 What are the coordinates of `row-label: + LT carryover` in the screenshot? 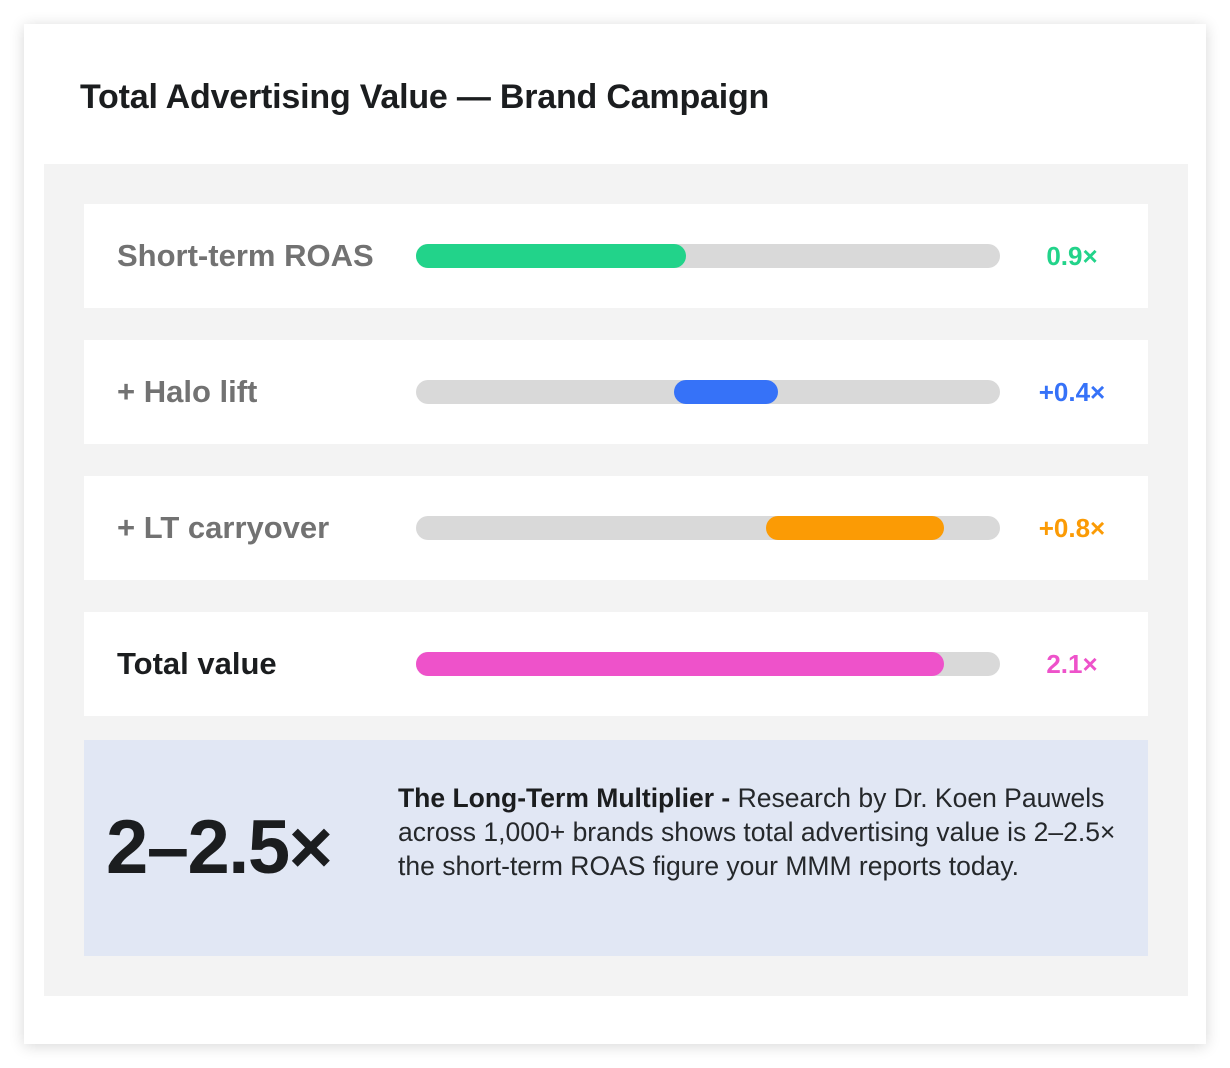 It's located at (223, 527).